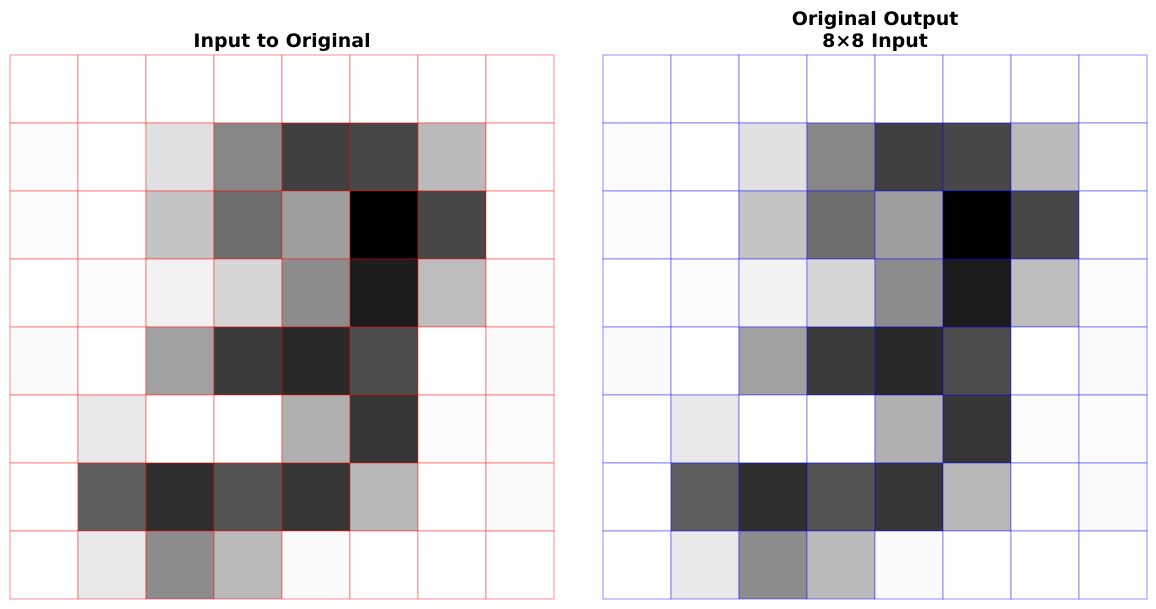 The height and width of the screenshot is (609, 1156). Describe the element at coordinates (705, 157) in the screenshot. I see `right-heatmap-cell-r1-c1` at that location.